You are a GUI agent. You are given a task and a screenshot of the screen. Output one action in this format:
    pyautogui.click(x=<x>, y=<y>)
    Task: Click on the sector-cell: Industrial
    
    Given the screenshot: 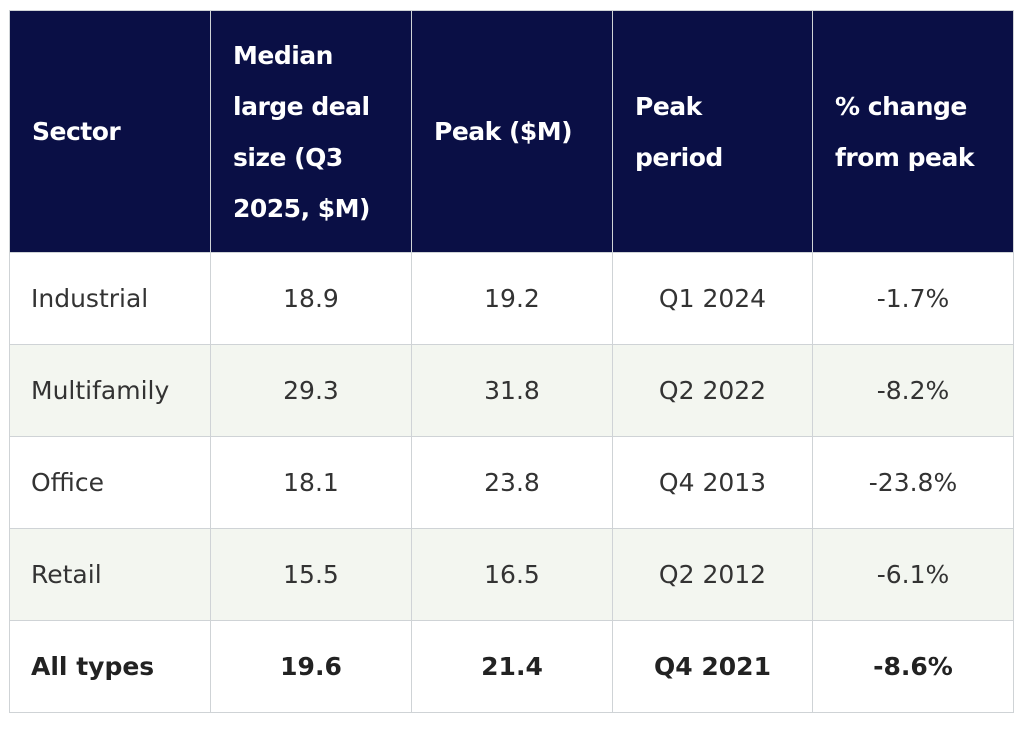 What is the action you would take?
    pyautogui.click(x=110, y=298)
    